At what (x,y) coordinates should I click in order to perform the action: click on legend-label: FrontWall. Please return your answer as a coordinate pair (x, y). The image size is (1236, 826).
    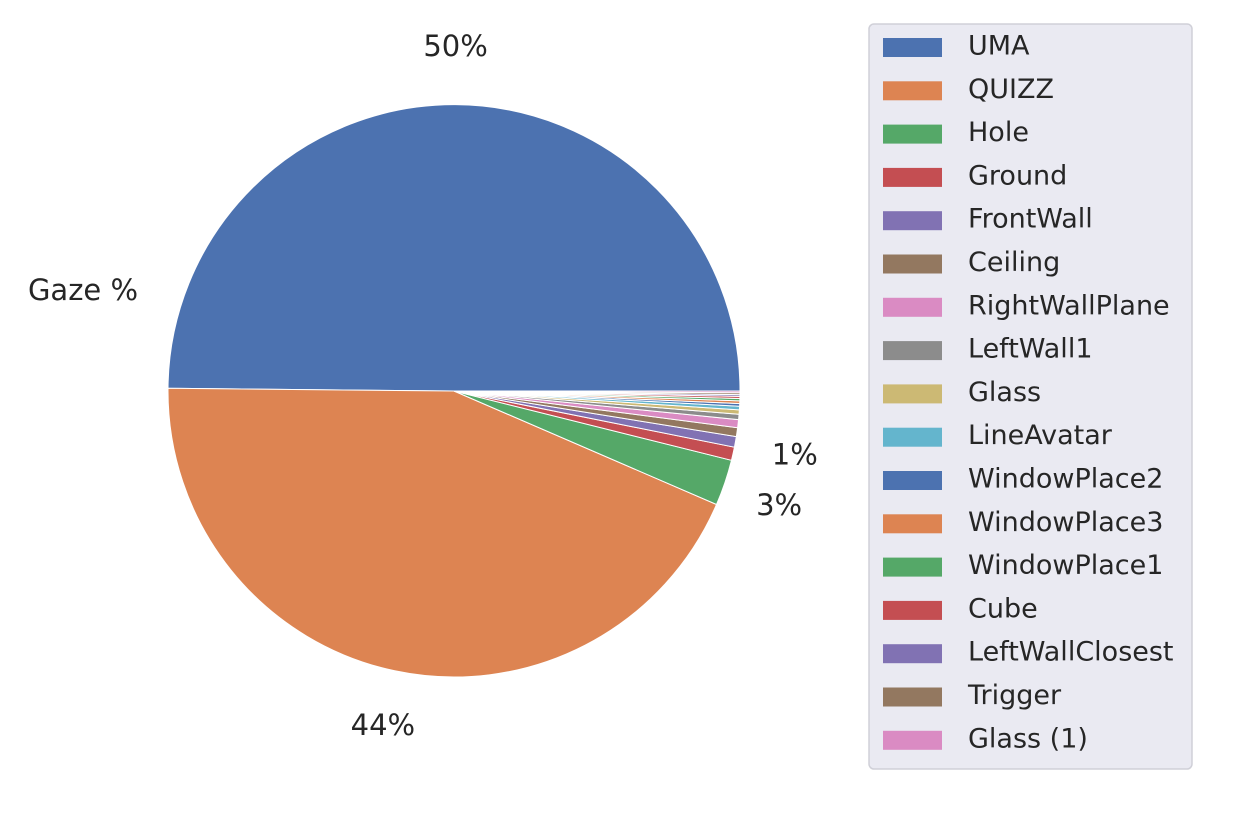
    Looking at the image, I should click on (1030, 219).